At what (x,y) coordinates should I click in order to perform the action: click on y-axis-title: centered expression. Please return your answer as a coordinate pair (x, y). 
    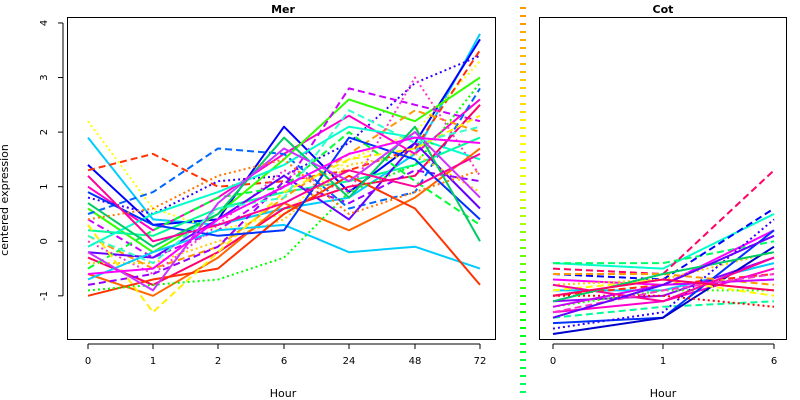
    Looking at the image, I should click on (5, 200).